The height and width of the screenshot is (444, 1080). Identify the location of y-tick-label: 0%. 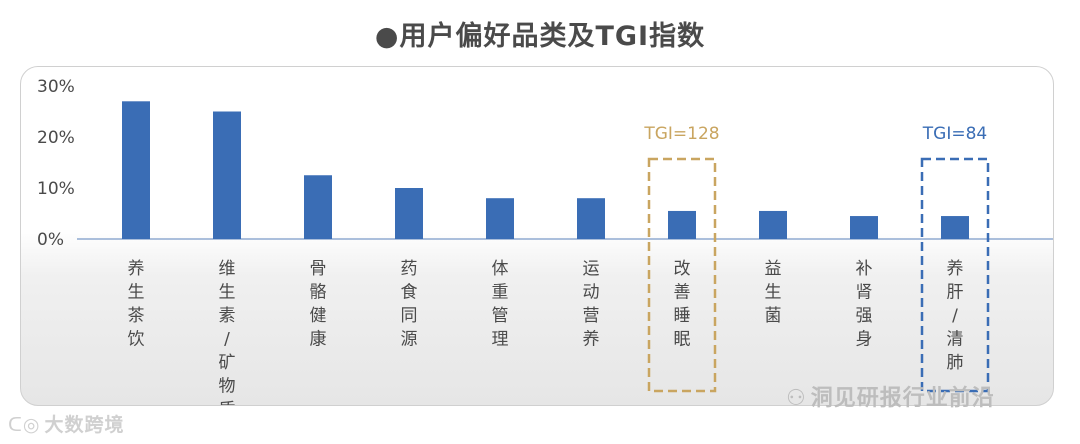
(50, 240).